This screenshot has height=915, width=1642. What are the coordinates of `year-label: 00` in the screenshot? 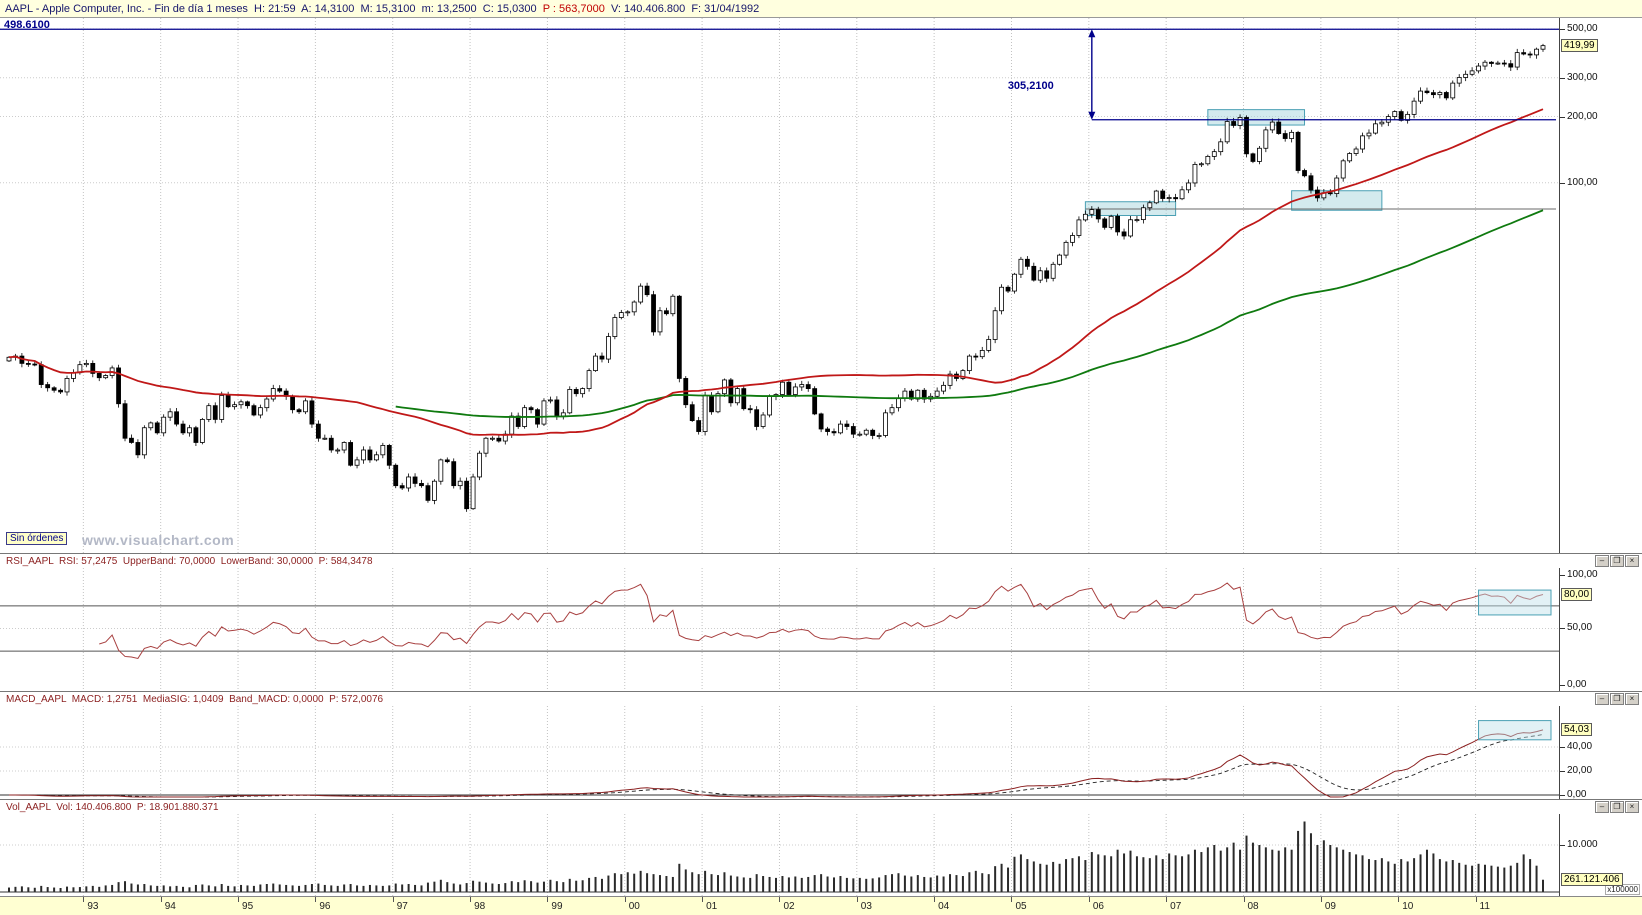 It's located at (634, 906).